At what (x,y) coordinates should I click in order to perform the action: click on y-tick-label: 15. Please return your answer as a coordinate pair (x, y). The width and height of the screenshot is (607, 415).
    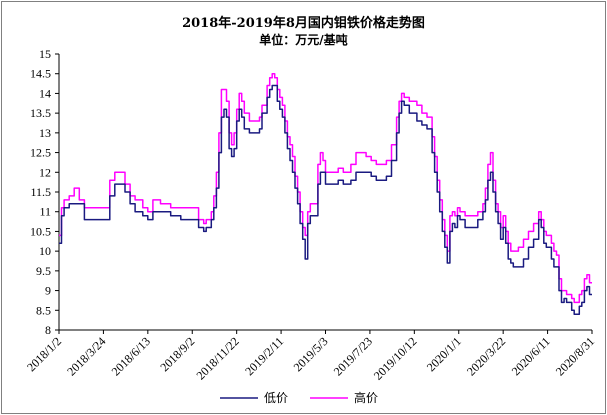
    Looking at the image, I should click on (45, 54).